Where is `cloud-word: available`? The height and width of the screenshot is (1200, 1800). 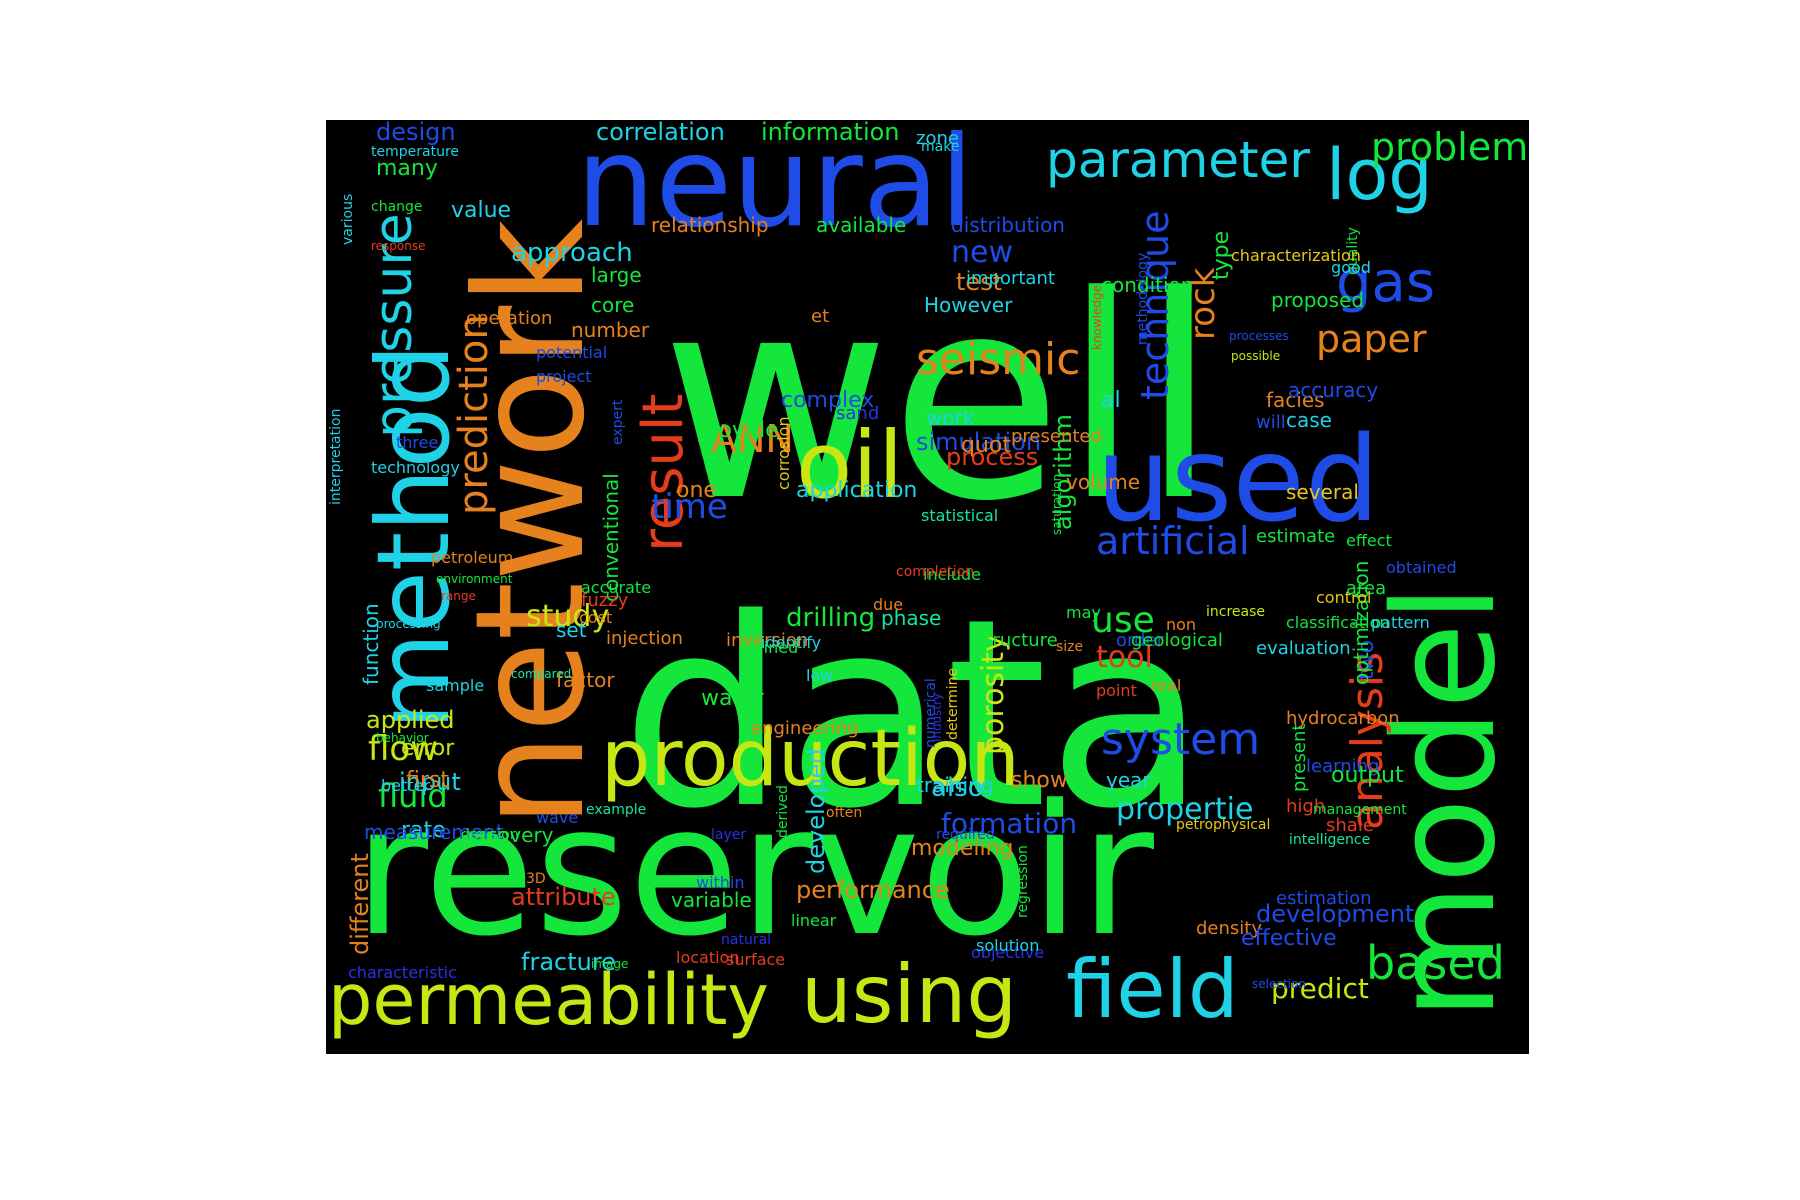
cloud-word: available is located at coordinates (861, 225).